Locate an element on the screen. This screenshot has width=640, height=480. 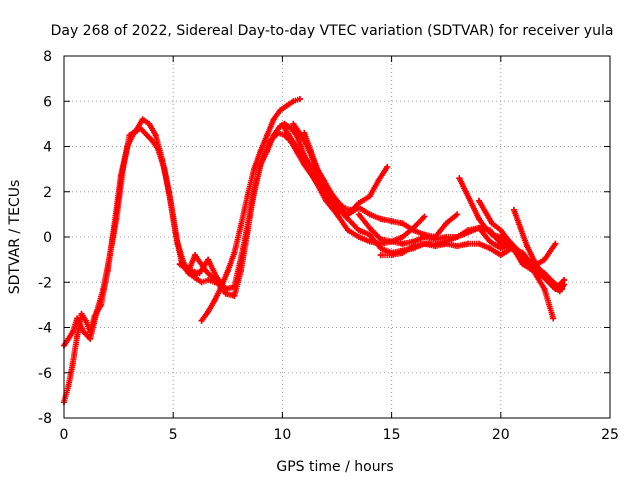
series-track-j is located at coordinates (510, 234).